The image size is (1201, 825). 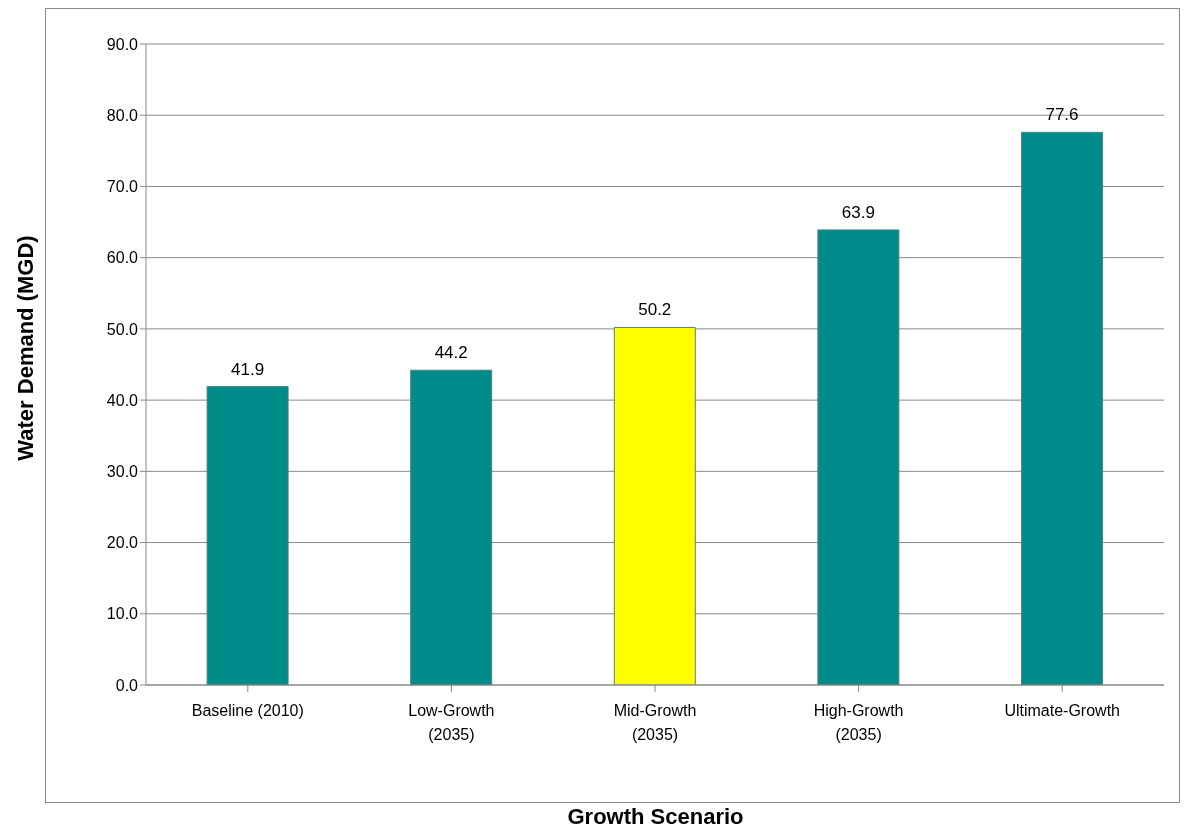 I want to click on y-tick-label: 40.0, so click(x=122, y=400).